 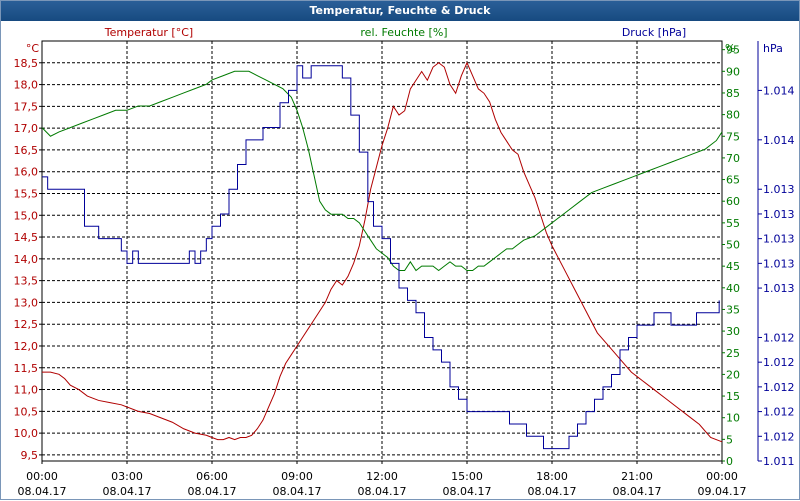 I want to click on temperature-tick-label: 17,0, so click(x=26, y=128).